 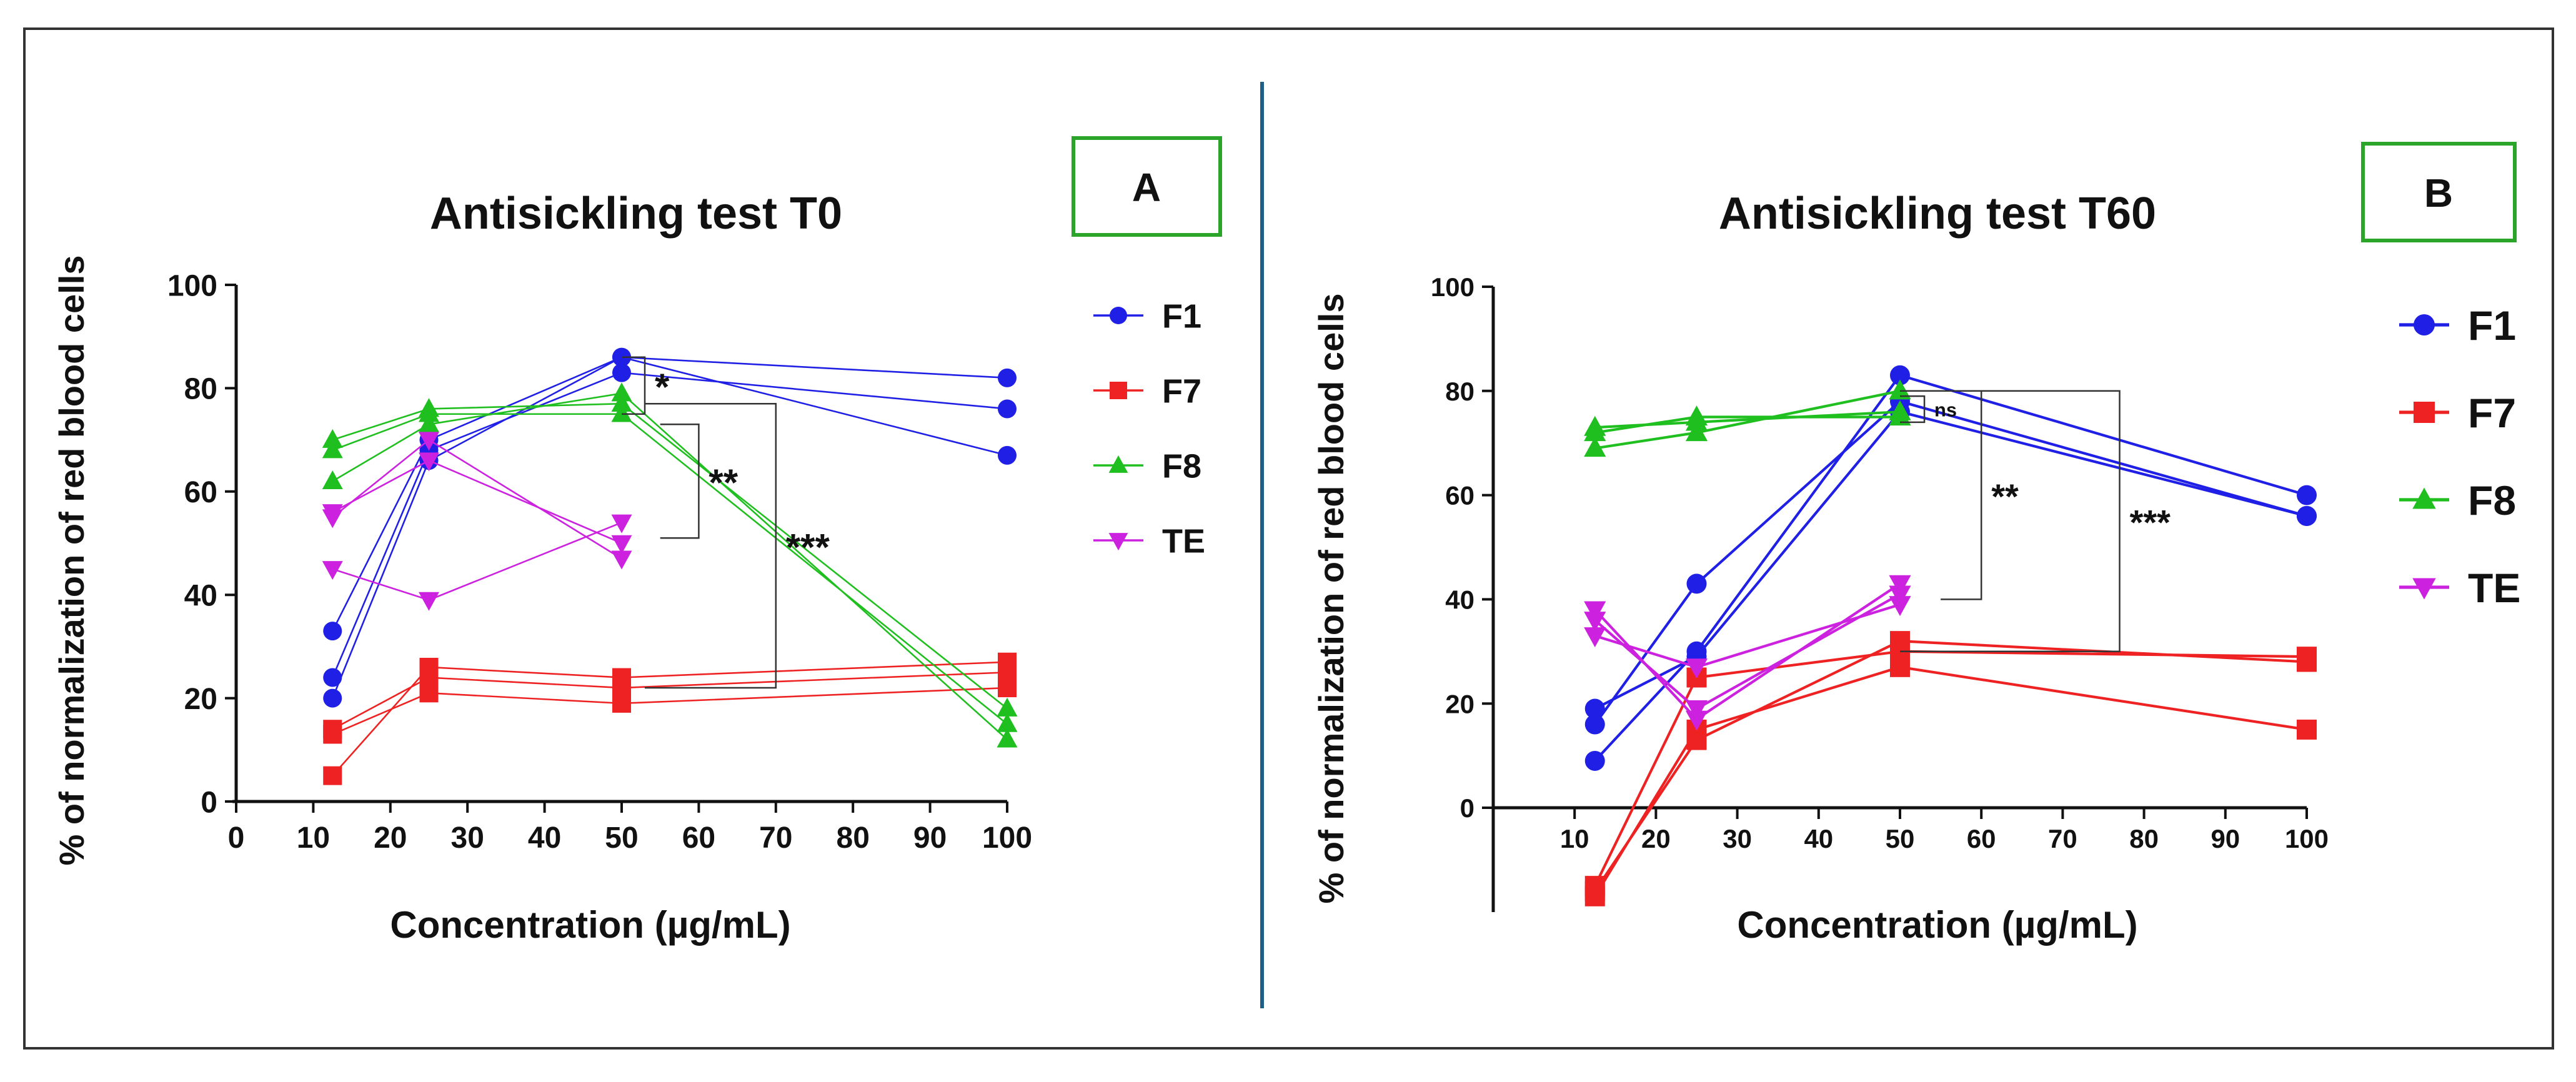 What do you see at coordinates (1900, 838) in the screenshot?
I see `x-tick-label-b: 50` at bounding box center [1900, 838].